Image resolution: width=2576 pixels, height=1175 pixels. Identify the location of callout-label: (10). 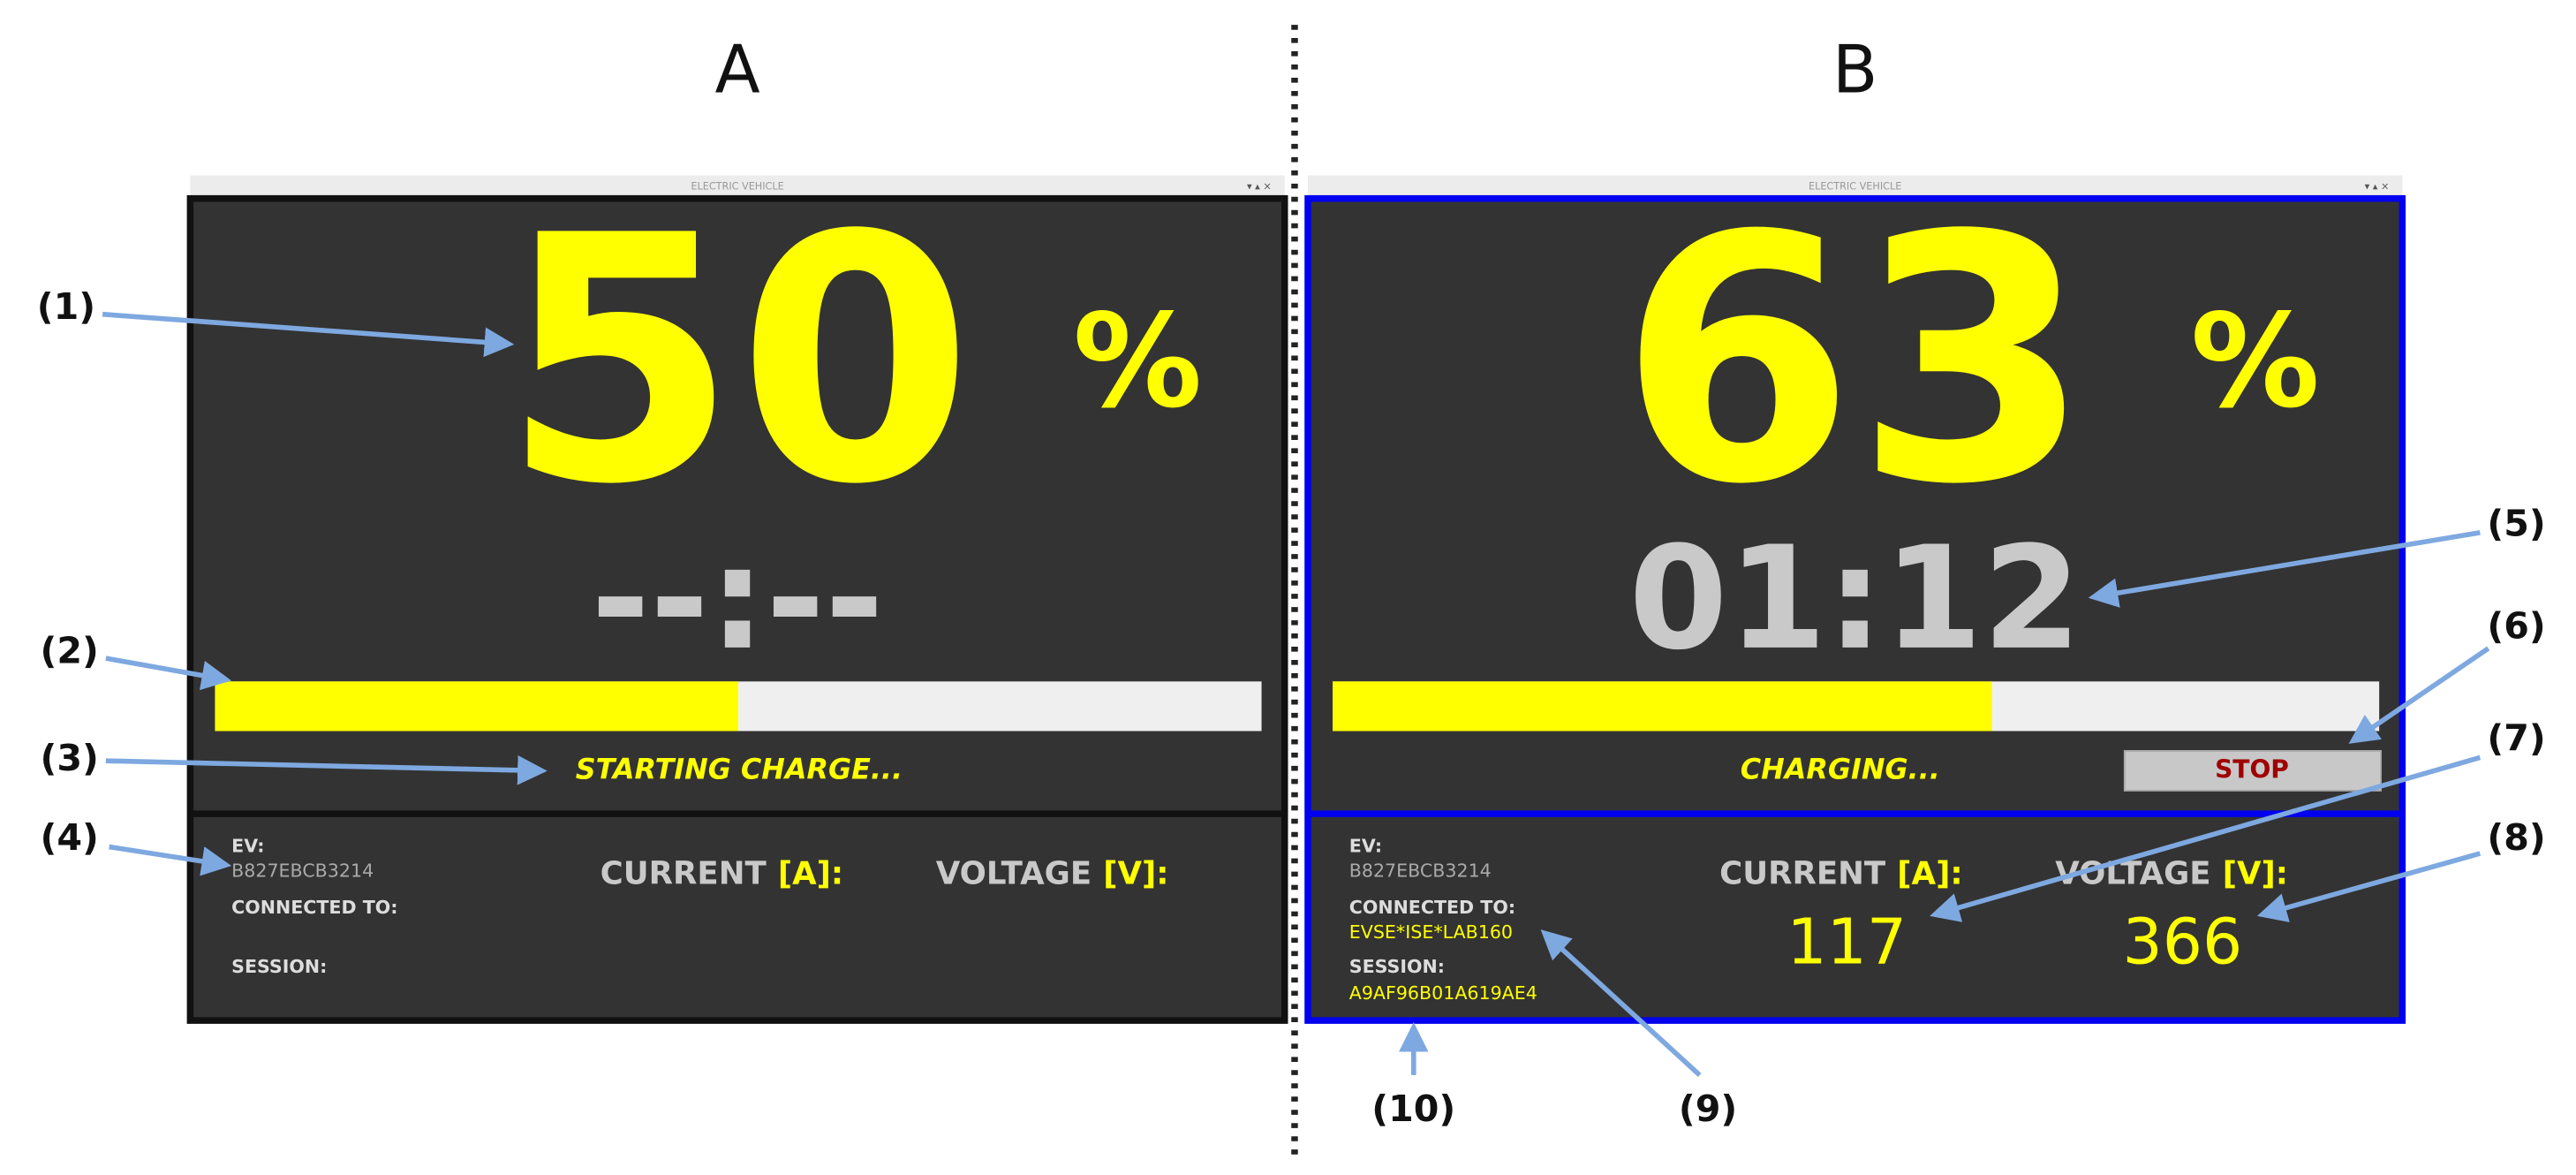
(1413, 1109).